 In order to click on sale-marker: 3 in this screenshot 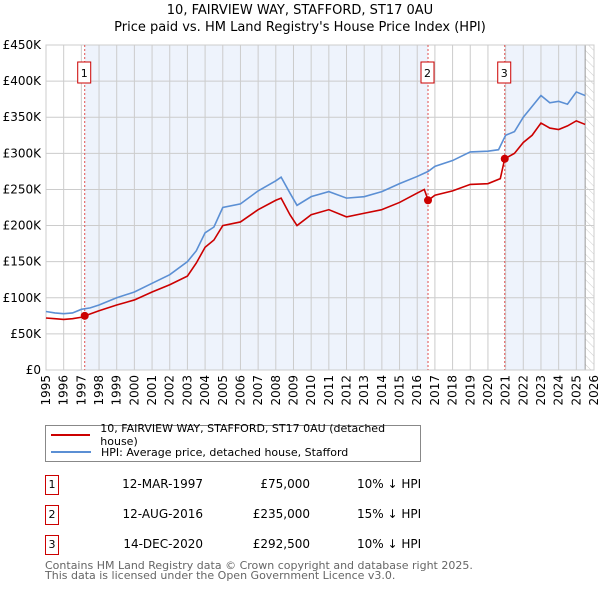, I will do `click(52, 545)`.